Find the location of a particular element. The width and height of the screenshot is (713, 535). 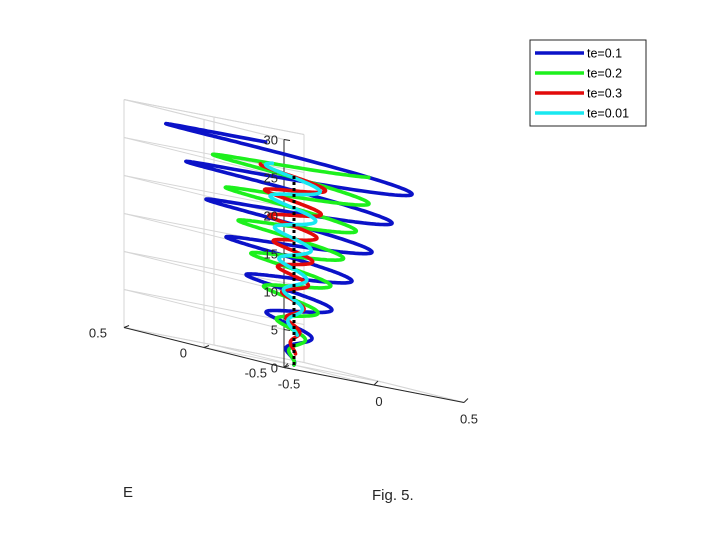

z-tick-label: 5 is located at coordinates (274, 330).